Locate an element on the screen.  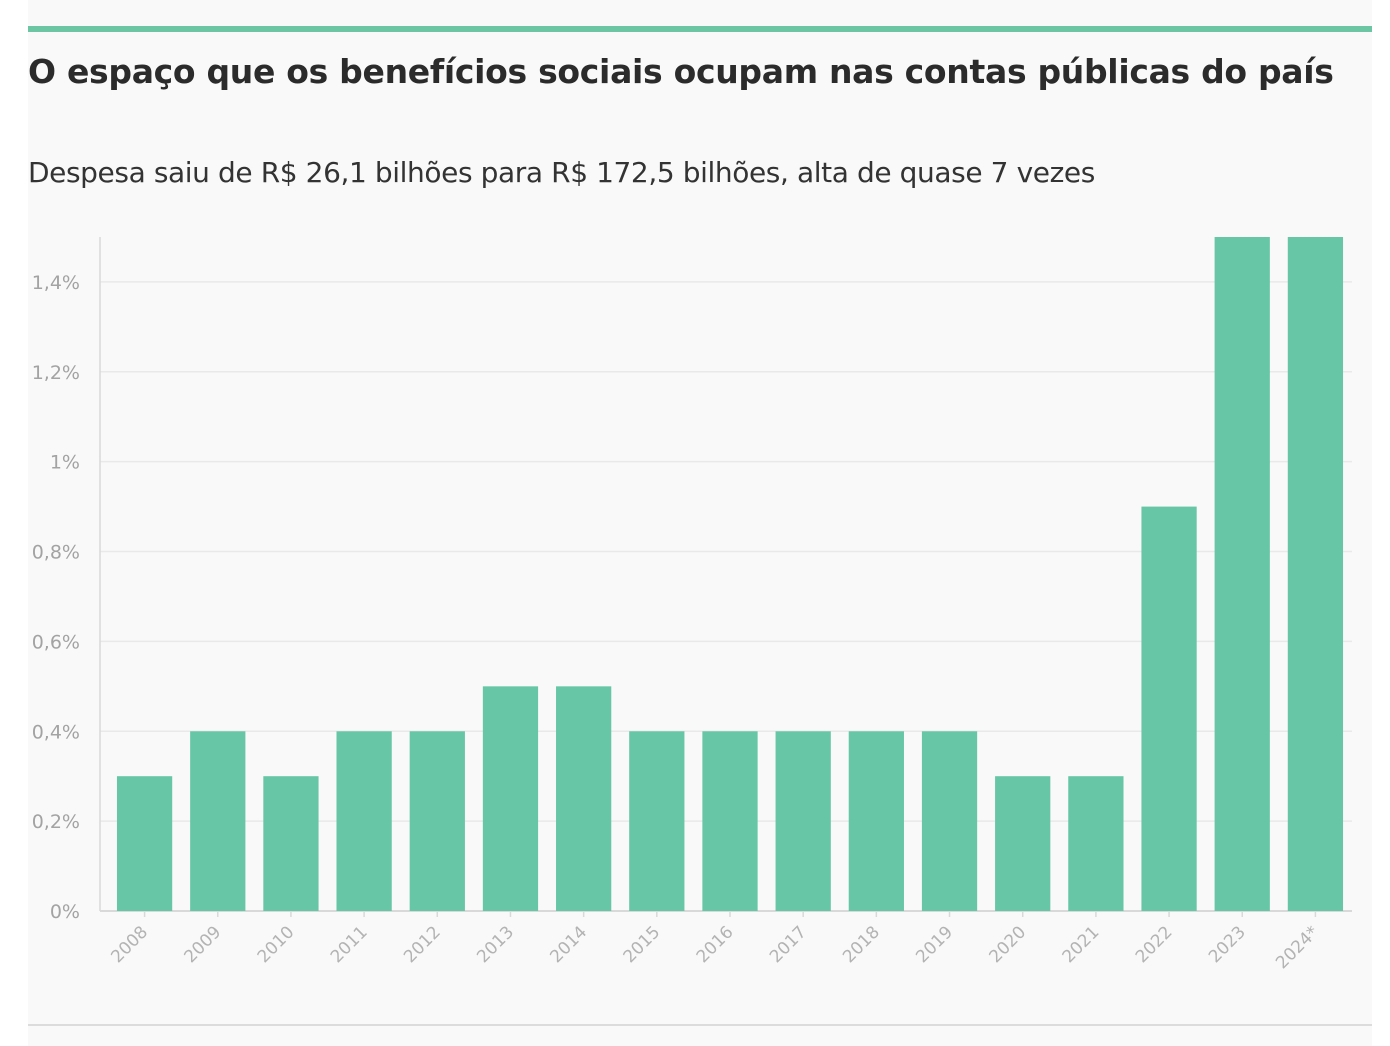
x-tick-label: 2008 is located at coordinates (129, 944).